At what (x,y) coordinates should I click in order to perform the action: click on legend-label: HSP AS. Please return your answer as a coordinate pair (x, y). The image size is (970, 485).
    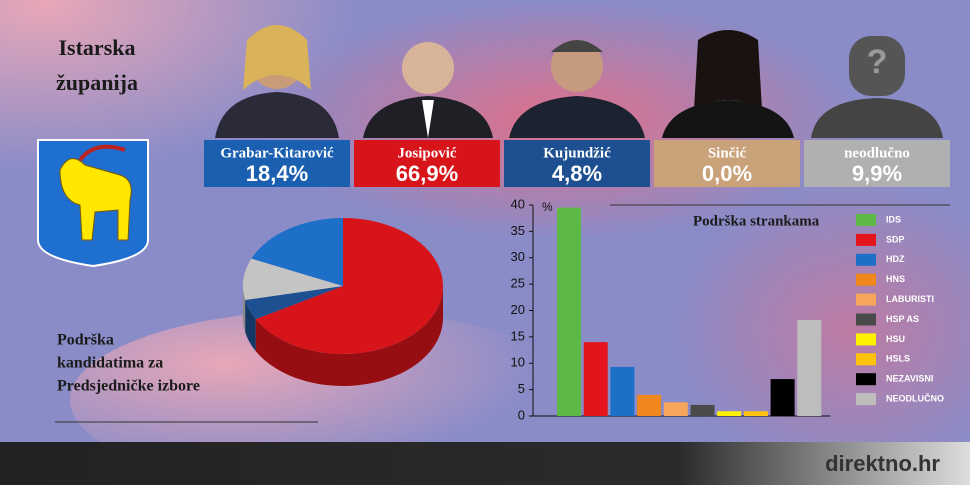
    Looking at the image, I should click on (902, 319).